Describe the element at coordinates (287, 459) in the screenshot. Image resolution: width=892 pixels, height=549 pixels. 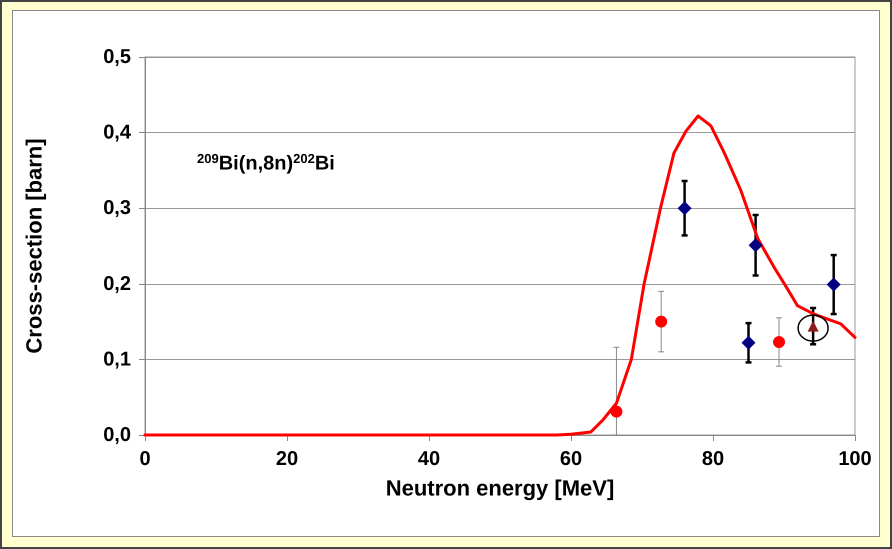
I see `x-tick-label: 20` at that location.